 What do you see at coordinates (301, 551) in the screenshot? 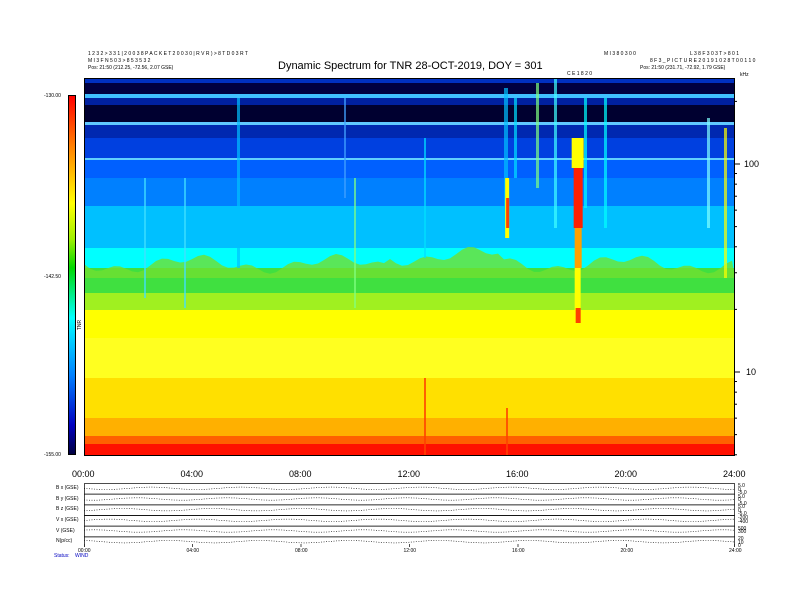
I see `panel-time-label: 08:00` at bounding box center [301, 551].